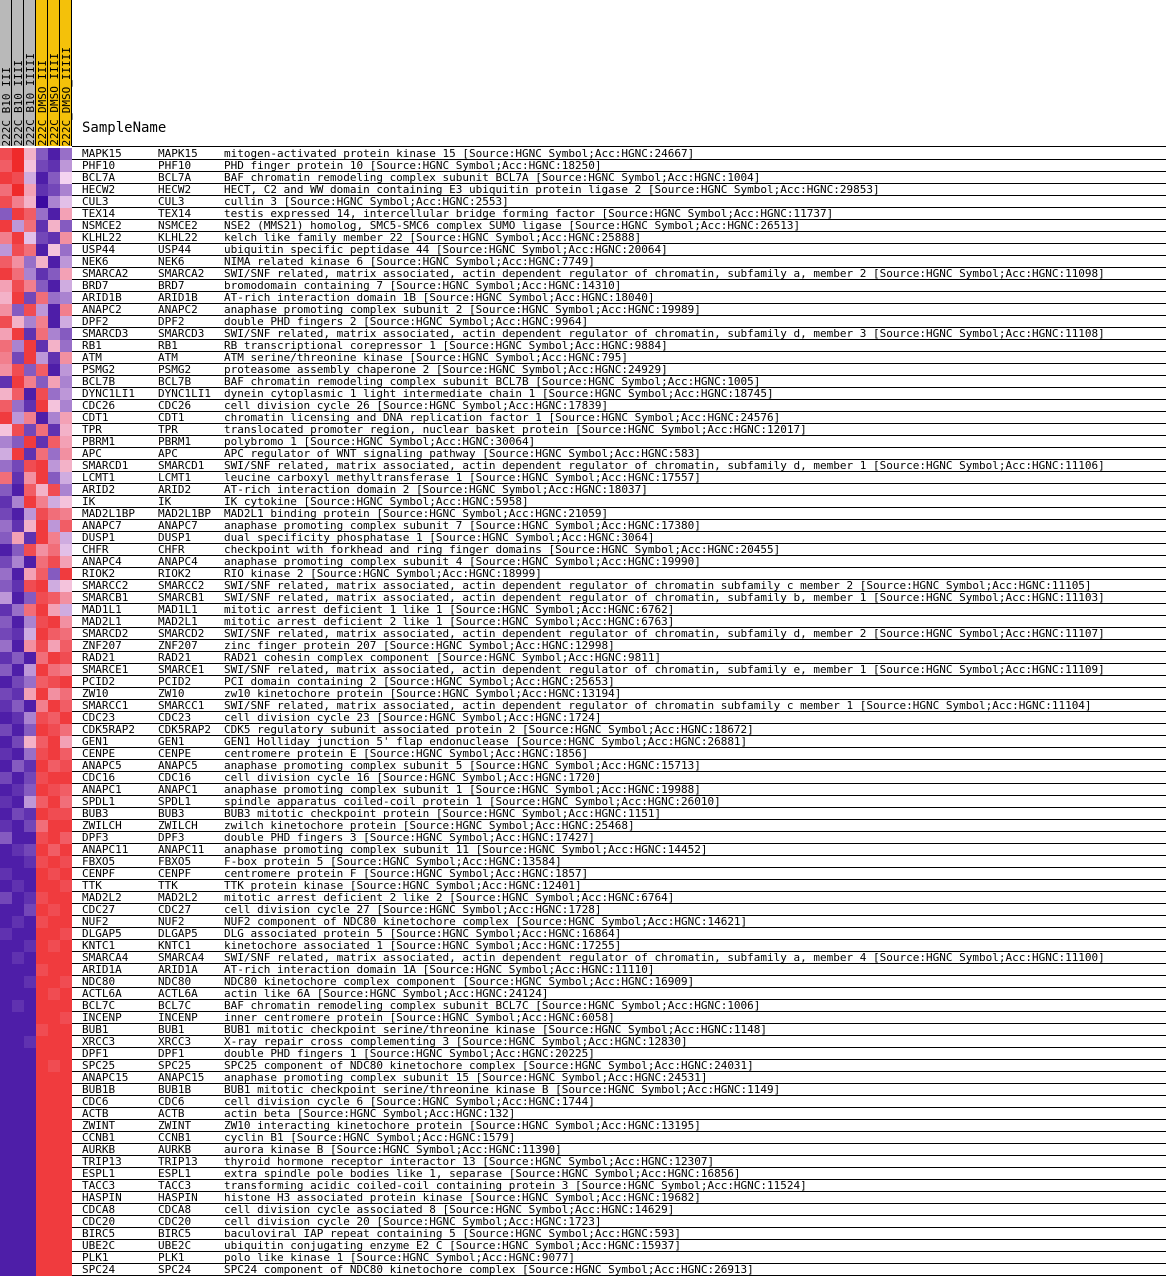 This screenshot has height=1276, width=1166. I want to click on gene-symbol: CDC20, so click(175, 1221).